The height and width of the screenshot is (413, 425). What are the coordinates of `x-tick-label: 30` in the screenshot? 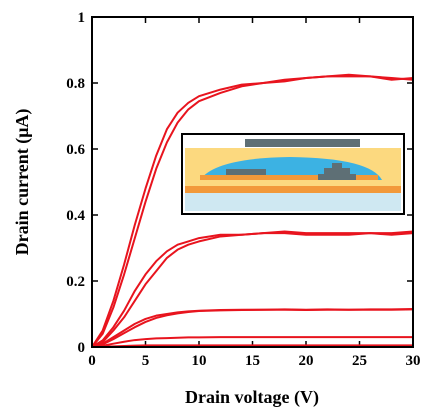 It's located at (413, 361).